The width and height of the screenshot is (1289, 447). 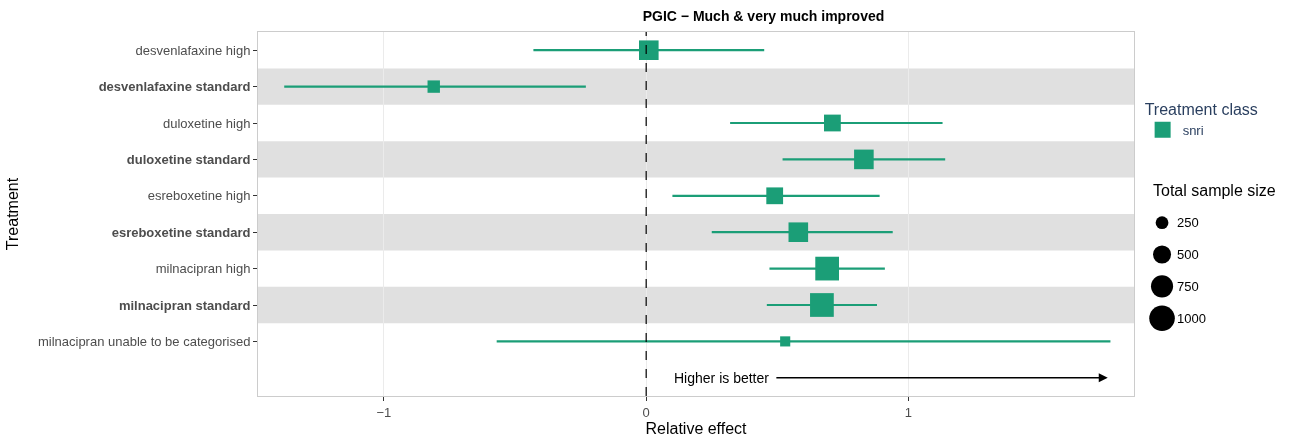 I want to click on text: Total sample size, so click(x=1214, y=190).